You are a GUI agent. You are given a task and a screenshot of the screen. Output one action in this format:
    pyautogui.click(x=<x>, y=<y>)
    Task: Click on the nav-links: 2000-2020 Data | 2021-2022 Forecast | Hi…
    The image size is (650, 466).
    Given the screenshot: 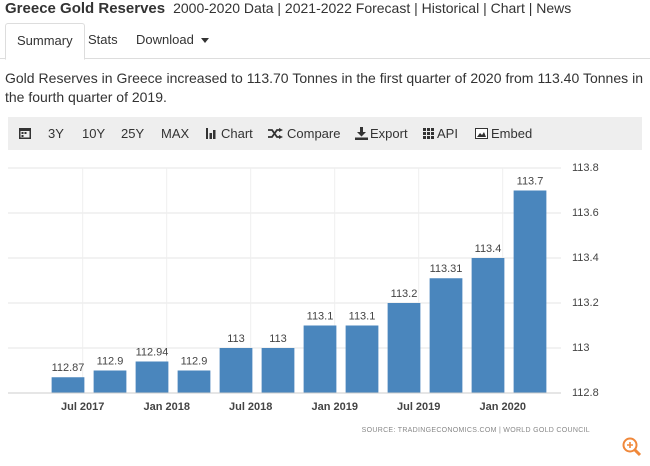 What is the action you would take?
    pyautogui.click(x=372, y=8)
    